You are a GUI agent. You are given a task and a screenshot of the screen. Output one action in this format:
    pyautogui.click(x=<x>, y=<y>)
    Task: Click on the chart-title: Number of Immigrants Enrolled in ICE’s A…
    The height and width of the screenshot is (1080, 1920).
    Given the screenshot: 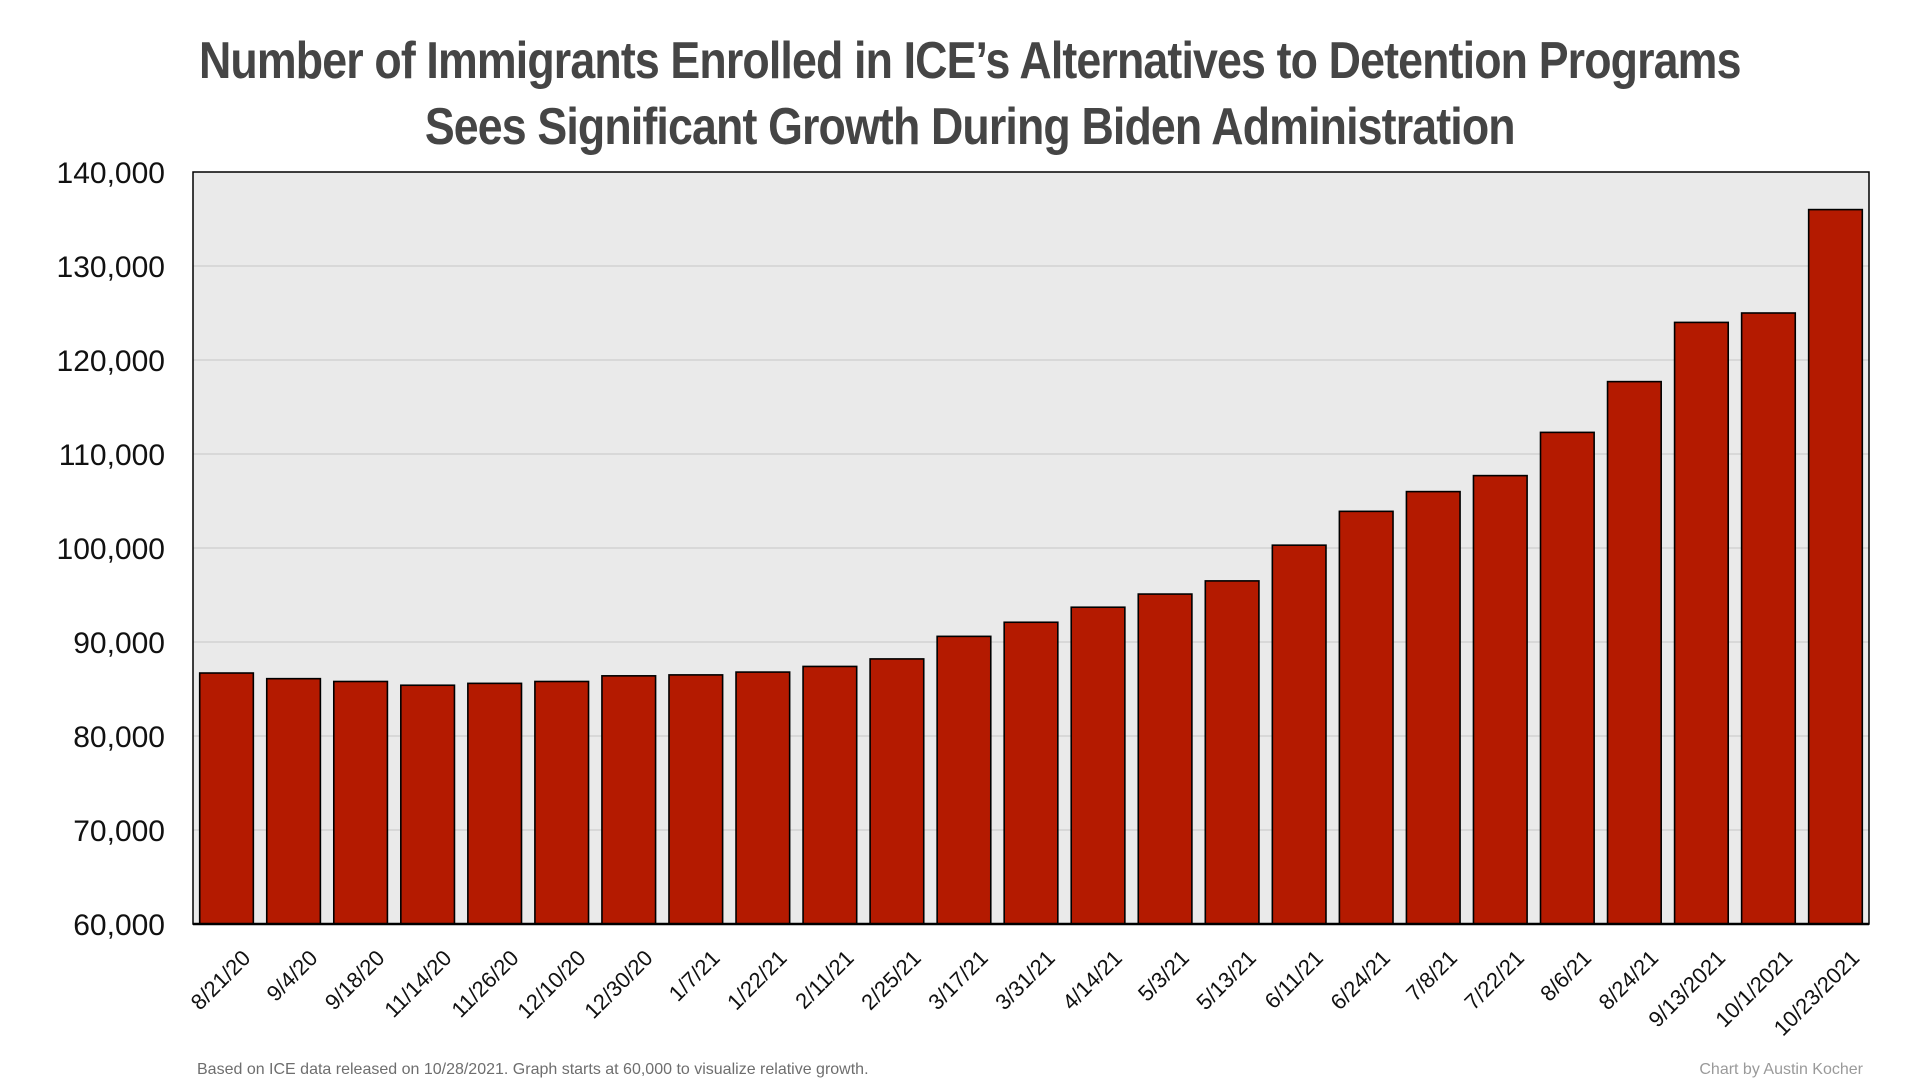 What is the action you would take?
    pyautogui.click(x=969, y=94)
    